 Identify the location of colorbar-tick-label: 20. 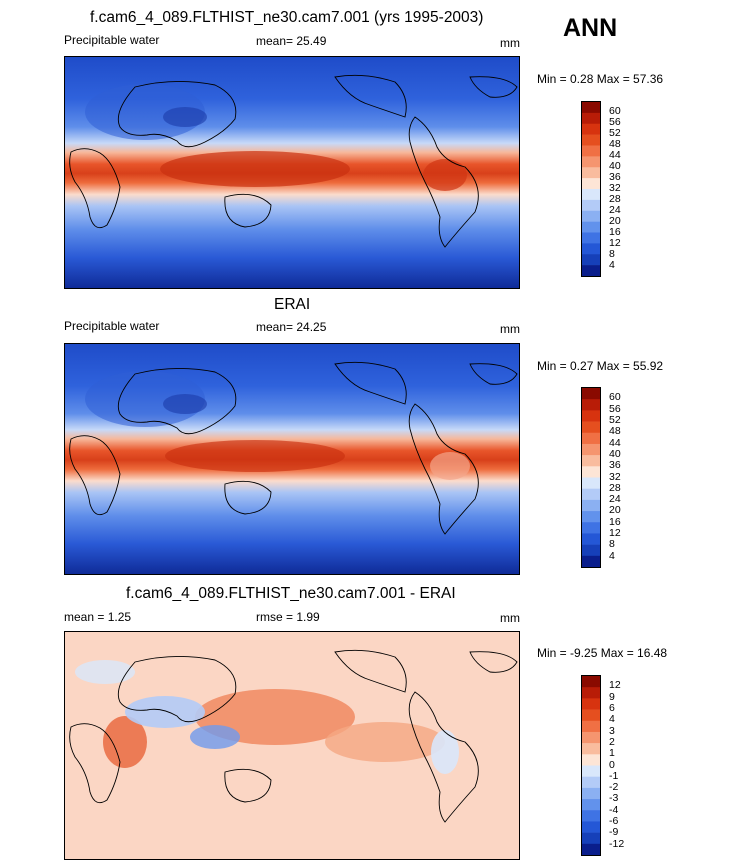
(615, 221).